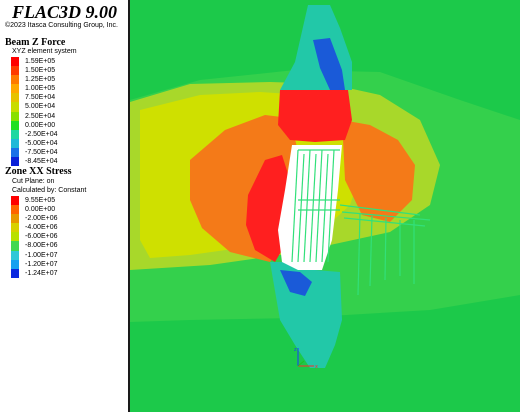 The width and height of the screenshot is (520, 412). What do you see at coordinates (41, 219) in the screenshot?
I see `zone-xx-stress-legend-label: -2.00E+06` at bounding box center [41, 219].